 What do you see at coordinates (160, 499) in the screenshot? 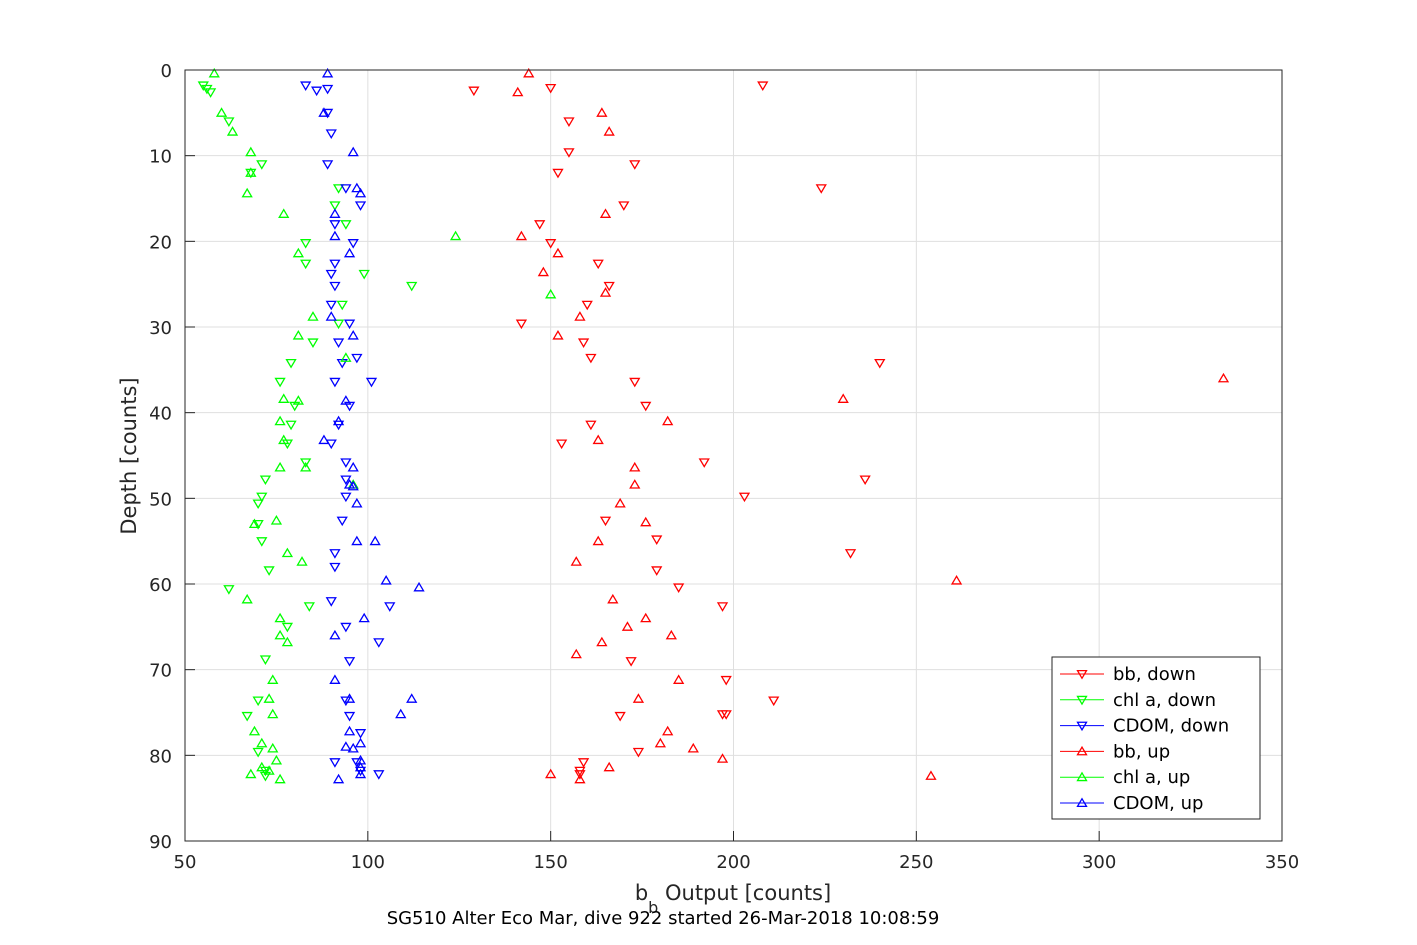
I see `y-tick-label: 50` at bounding box center [160, 499].